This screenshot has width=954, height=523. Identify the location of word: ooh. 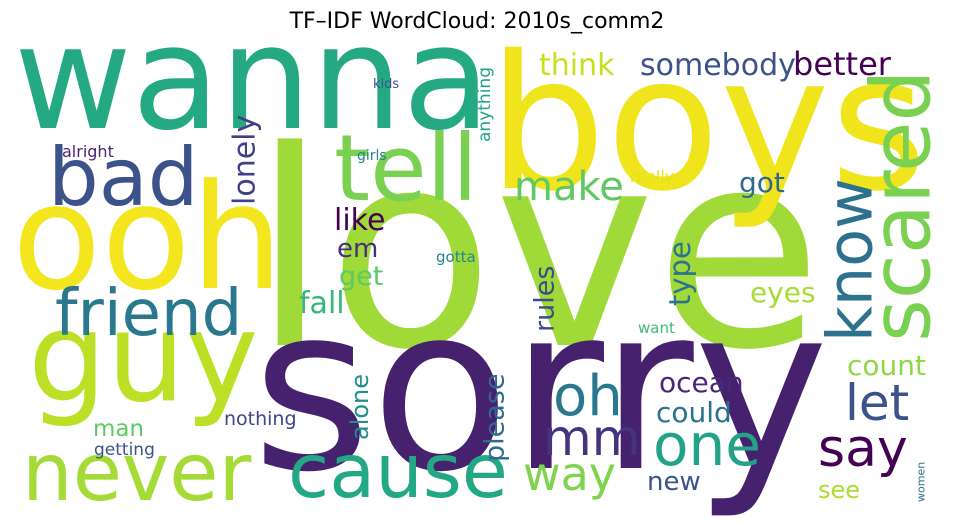
(147, 238).